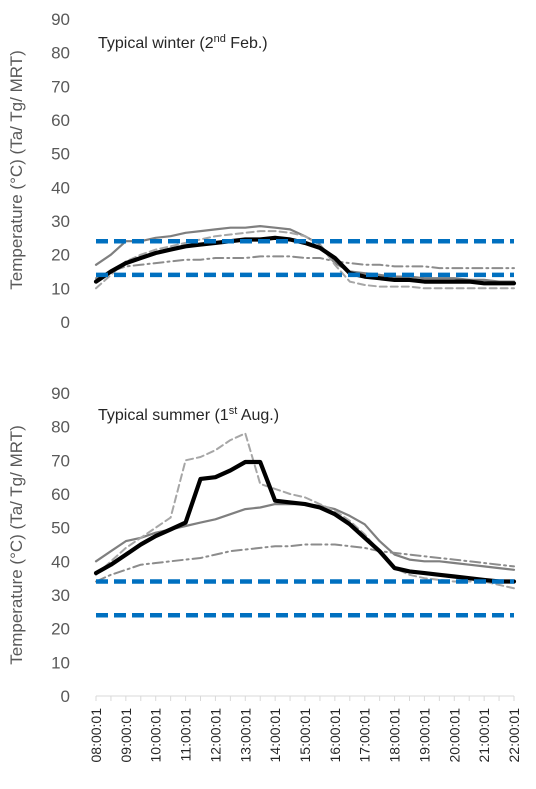 This screenshot has height=789, width=536. What do you see at coordinates (275, 735) in the screenshot?
I see `x-tick-label: 14:00:01` at bounding box center [275, 735].